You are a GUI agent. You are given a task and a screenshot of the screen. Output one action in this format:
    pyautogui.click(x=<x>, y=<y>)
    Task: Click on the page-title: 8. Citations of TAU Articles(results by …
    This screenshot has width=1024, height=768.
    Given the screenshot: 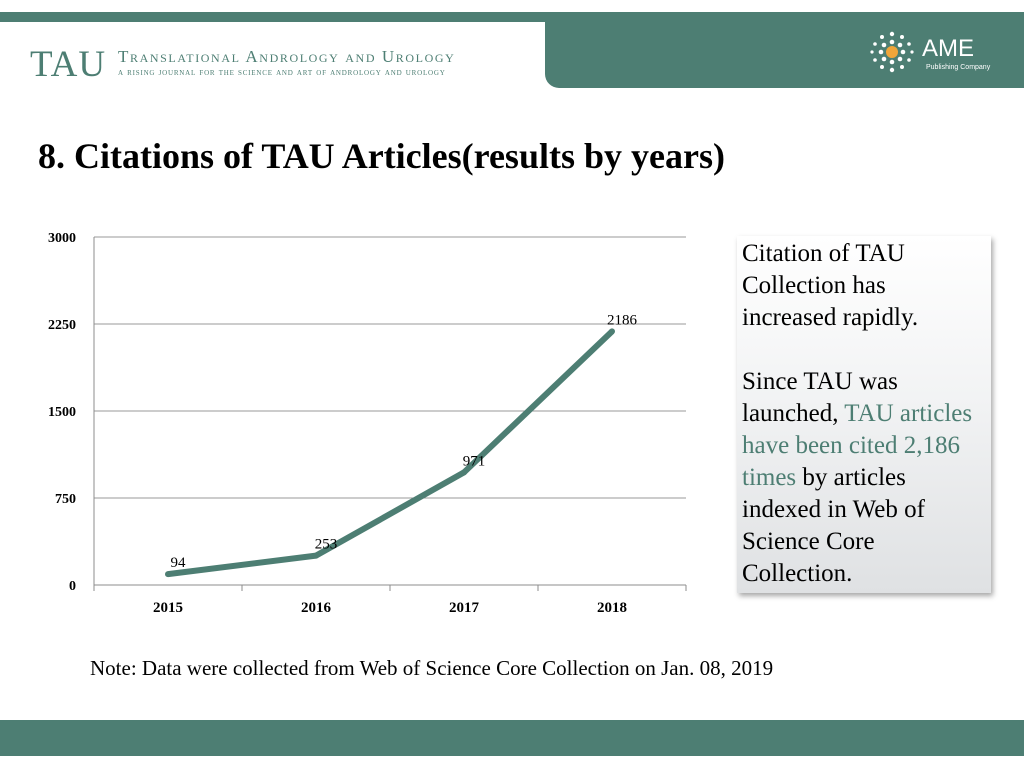 What is the action you would take?
    pyautogui.click(x=381, y=156)
    